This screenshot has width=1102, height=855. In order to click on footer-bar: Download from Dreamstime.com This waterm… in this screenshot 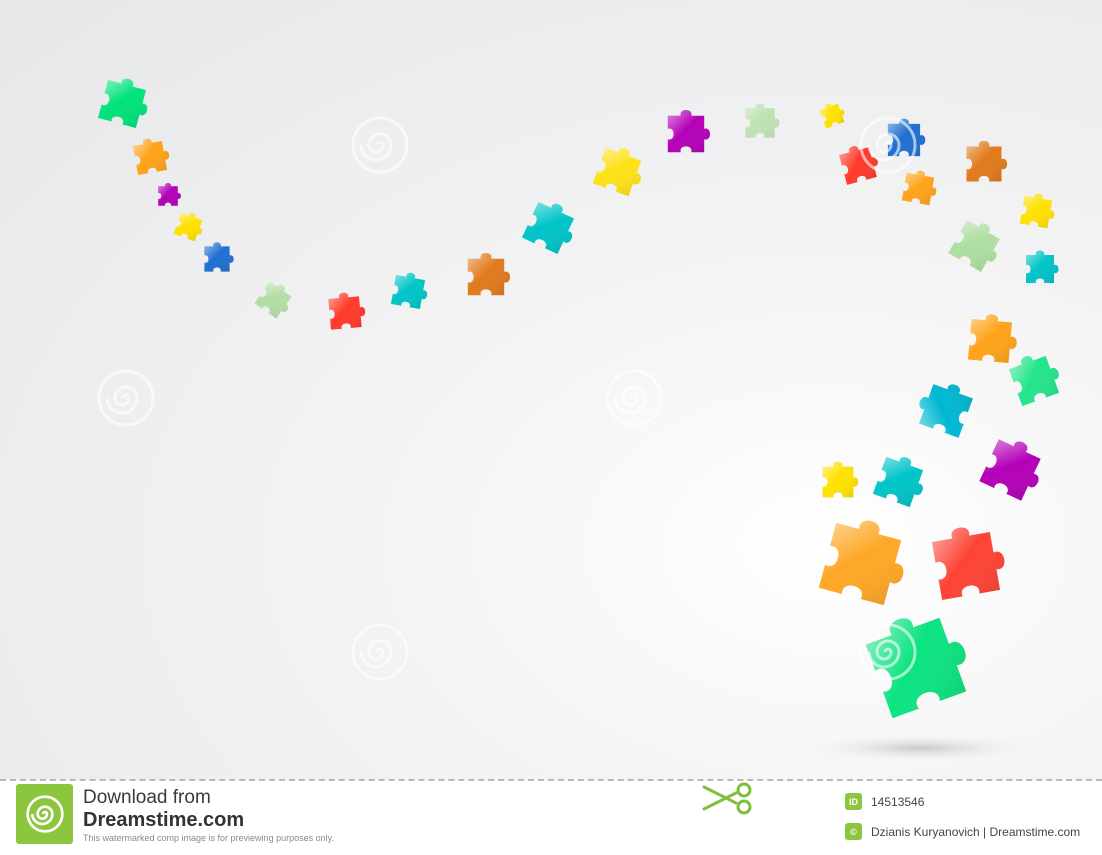, I will do `click(551, 818)`.